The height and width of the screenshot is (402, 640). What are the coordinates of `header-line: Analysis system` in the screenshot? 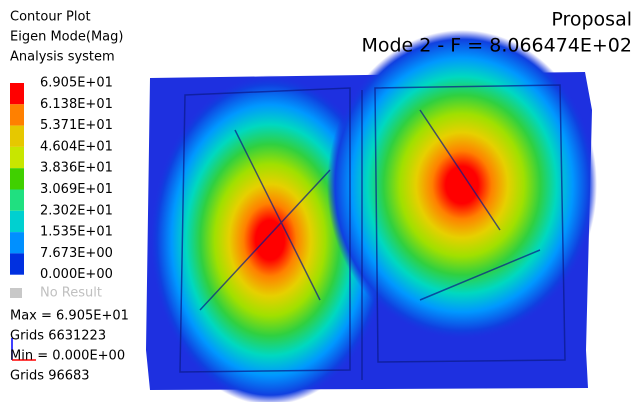 It's located at (62, 57).